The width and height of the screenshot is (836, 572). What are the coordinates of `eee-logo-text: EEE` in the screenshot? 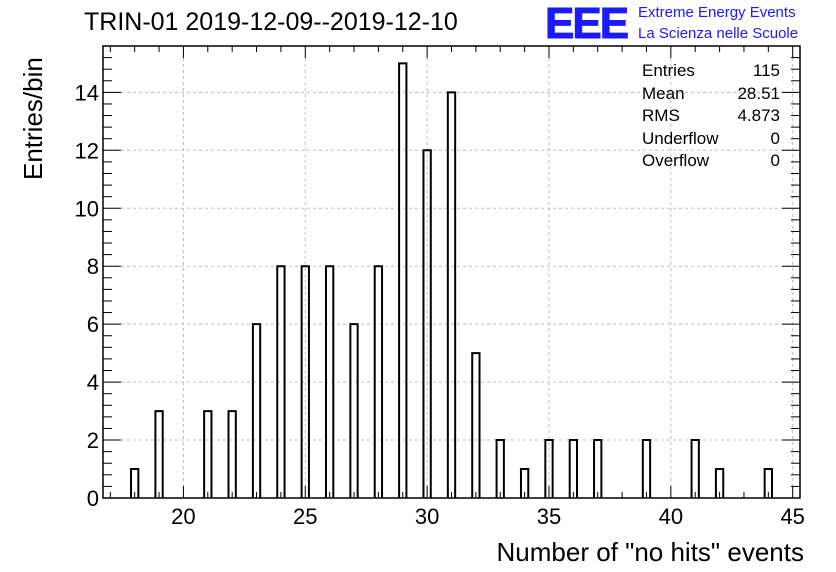 It's located at (586, 22).